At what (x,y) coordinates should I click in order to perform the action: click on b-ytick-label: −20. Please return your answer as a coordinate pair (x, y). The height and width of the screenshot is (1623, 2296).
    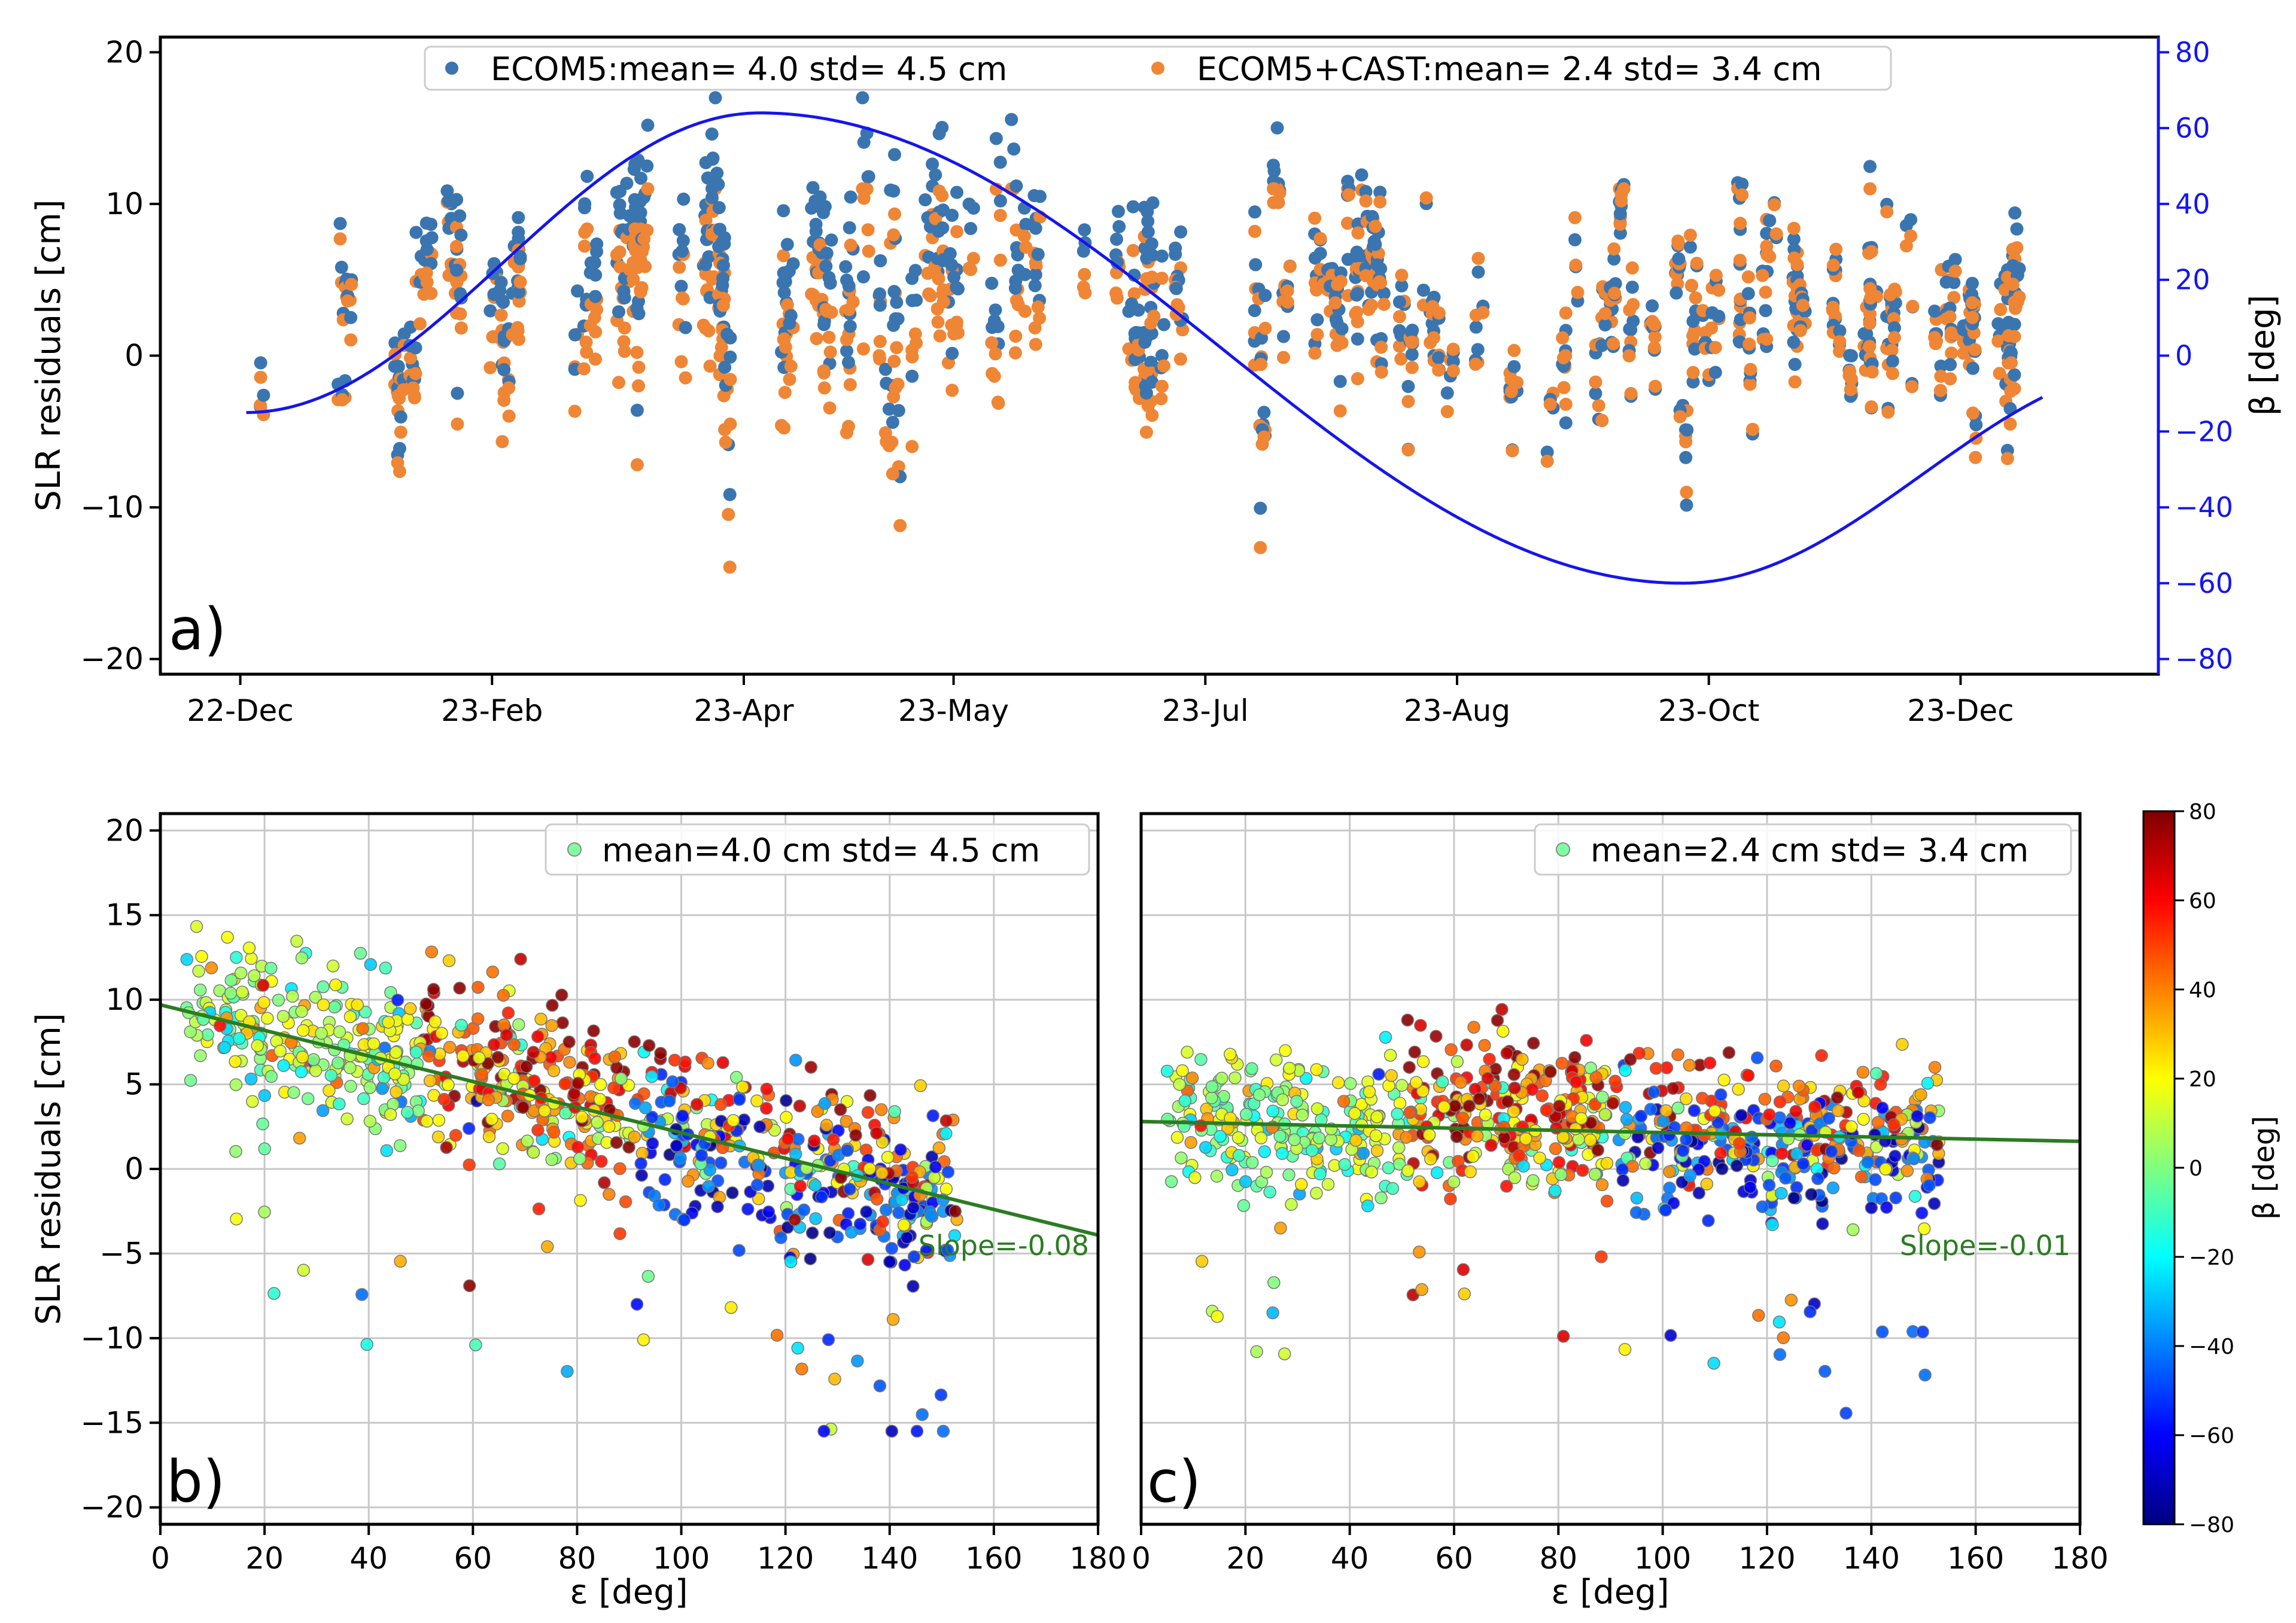
    Looking at the image, I should click on (112, 1508).